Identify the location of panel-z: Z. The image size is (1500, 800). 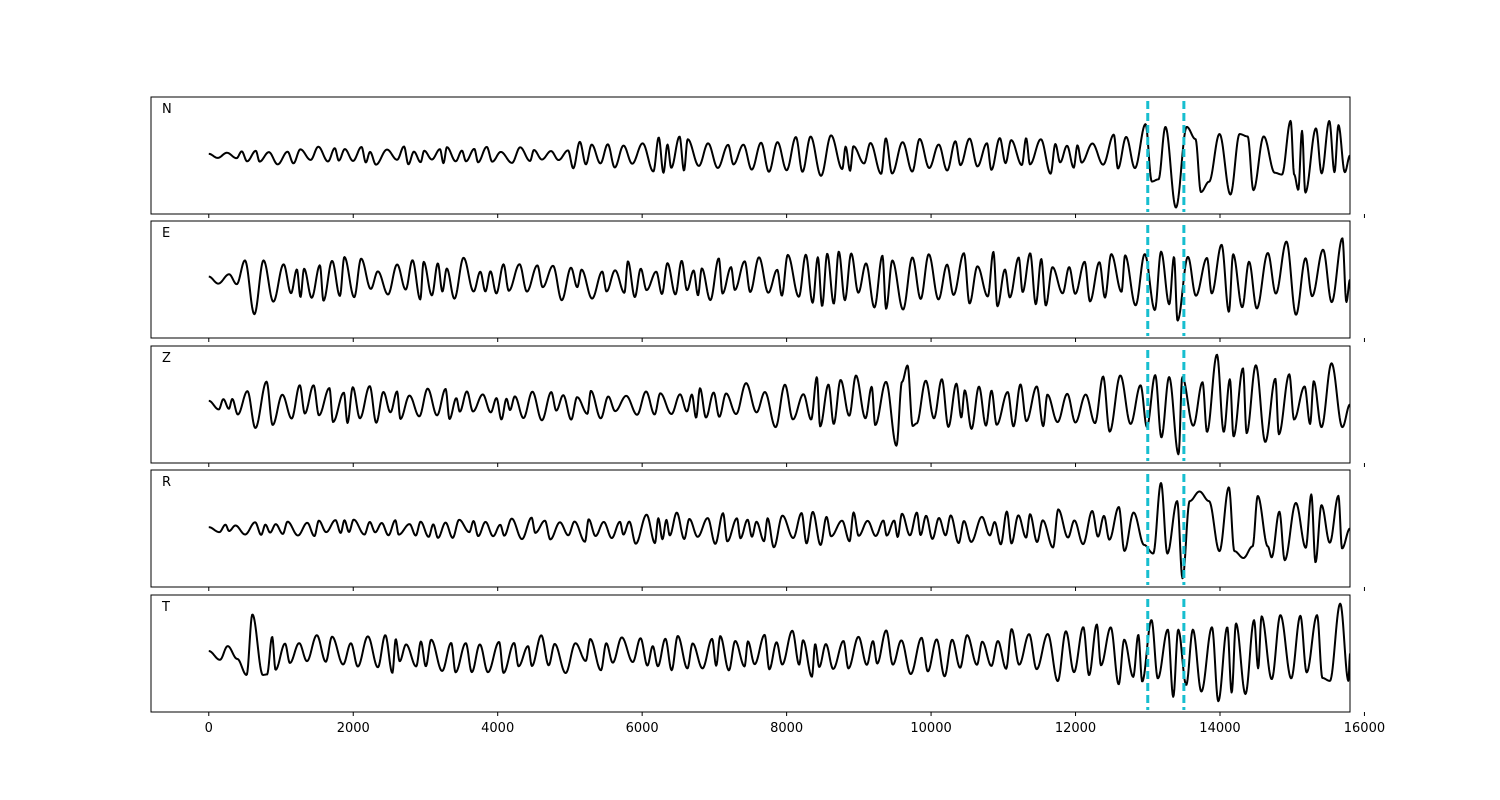
(757, 406).